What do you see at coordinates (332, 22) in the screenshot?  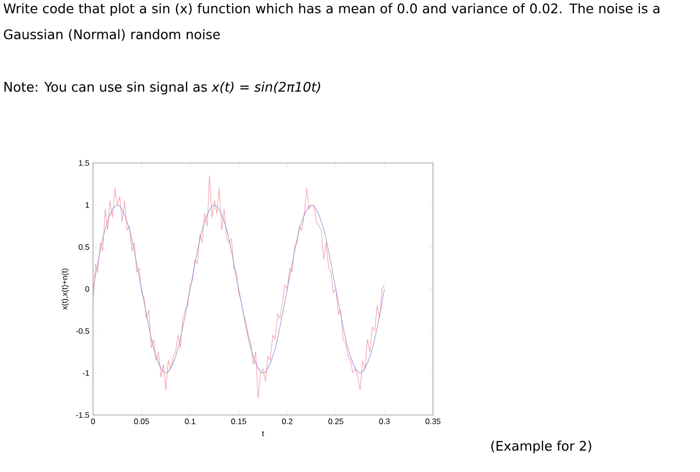 I see `chart-title: Write code that plot a sin (x) function which has a mean of 0.0 and variance of 0.02. The noise is a Gaussian (Normal) random noise` at bounding box center [332, 22].